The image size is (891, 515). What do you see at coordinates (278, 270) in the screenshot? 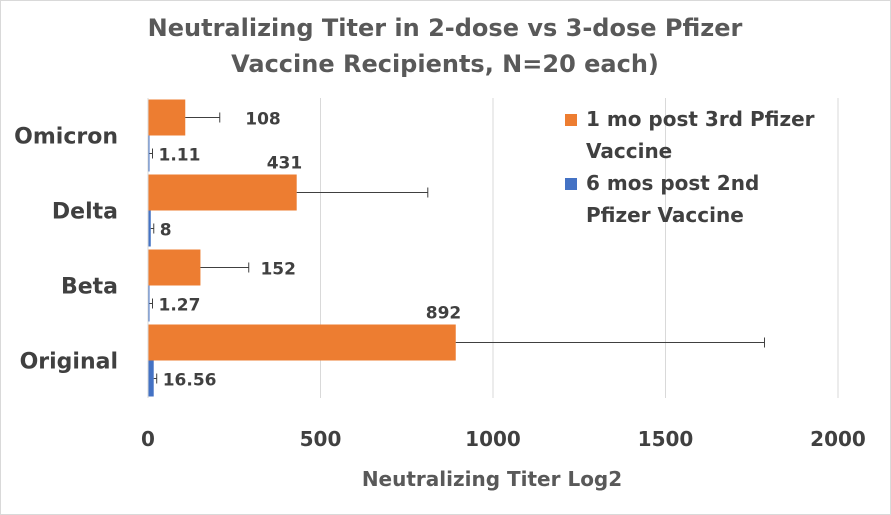
I see `data-label-series-1: 152` at bounding box center [278, 270].